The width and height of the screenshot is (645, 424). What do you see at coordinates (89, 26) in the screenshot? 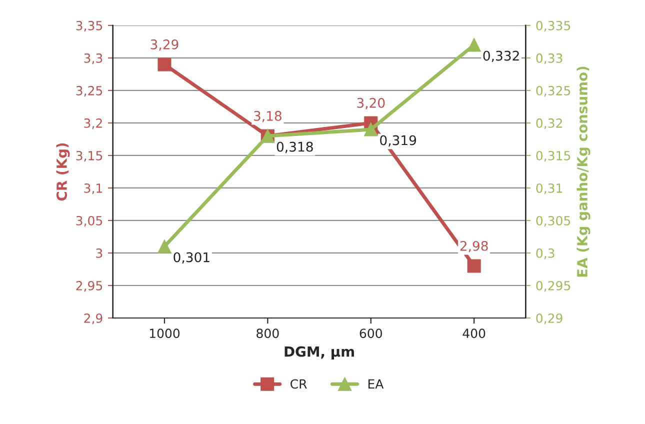
I see `y-tick-label: 3,35` at bounding box center [89, 26].